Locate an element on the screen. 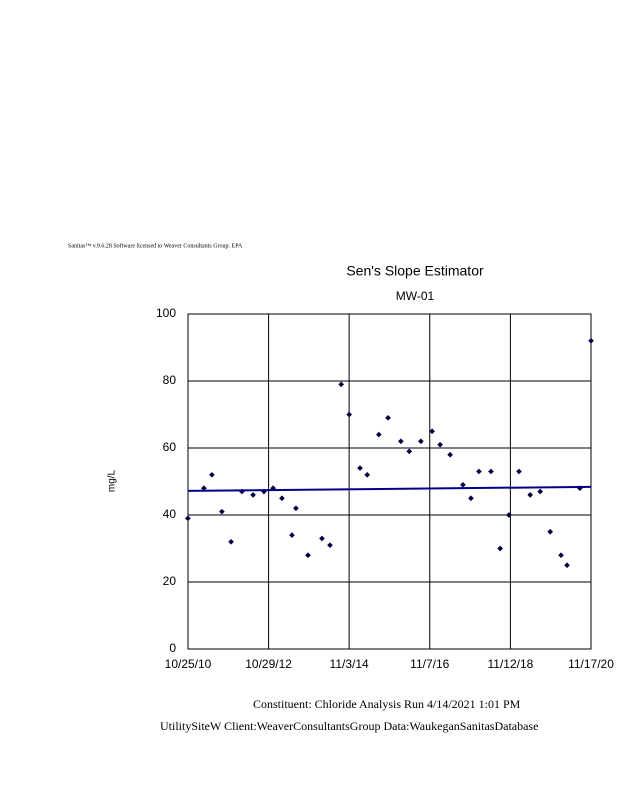 This screenshot has height=800, width=618. chart-title: Sen's Slope Estimator is located at coordinates (415, 271).